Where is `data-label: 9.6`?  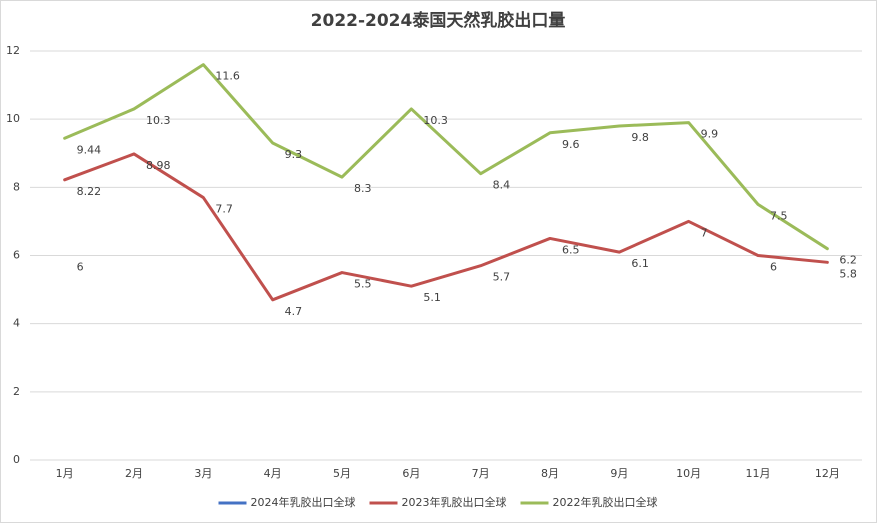
data-label: 9.6 is located at coordinates (571, 144).